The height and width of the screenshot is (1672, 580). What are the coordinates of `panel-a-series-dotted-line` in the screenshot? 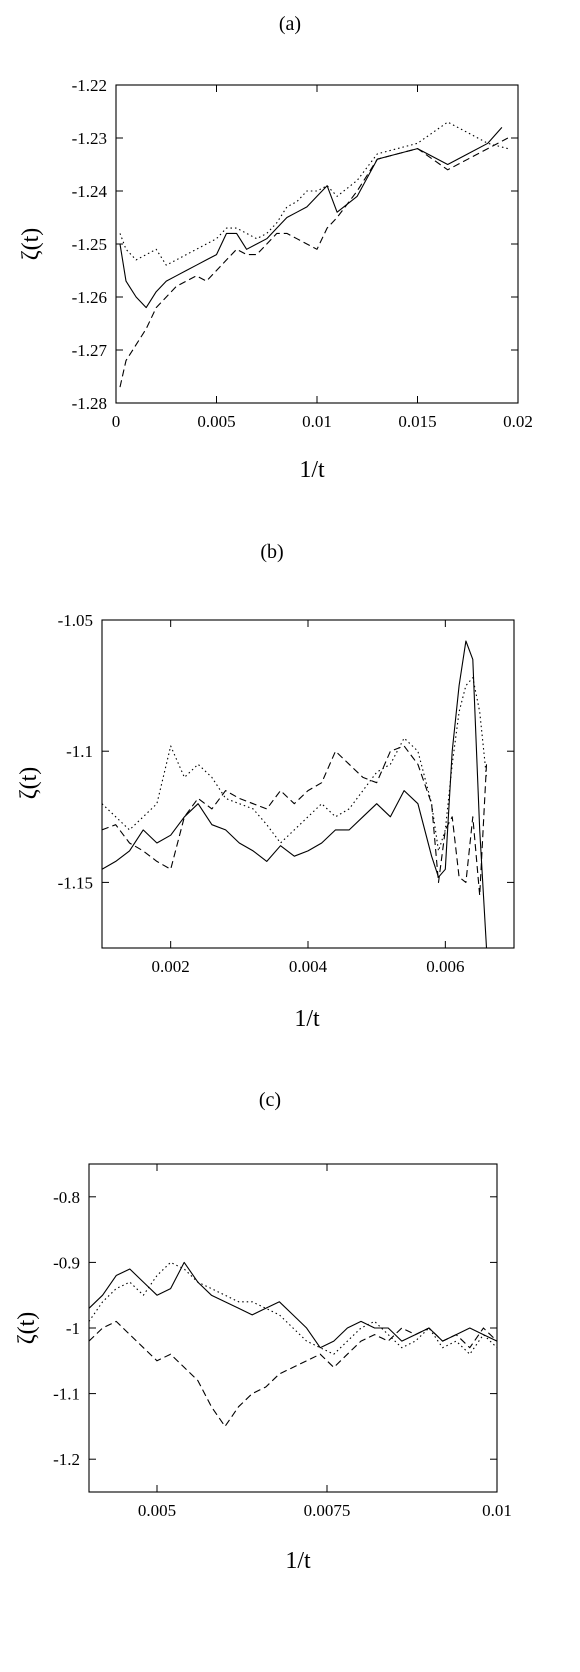 It's located at (314, 193).